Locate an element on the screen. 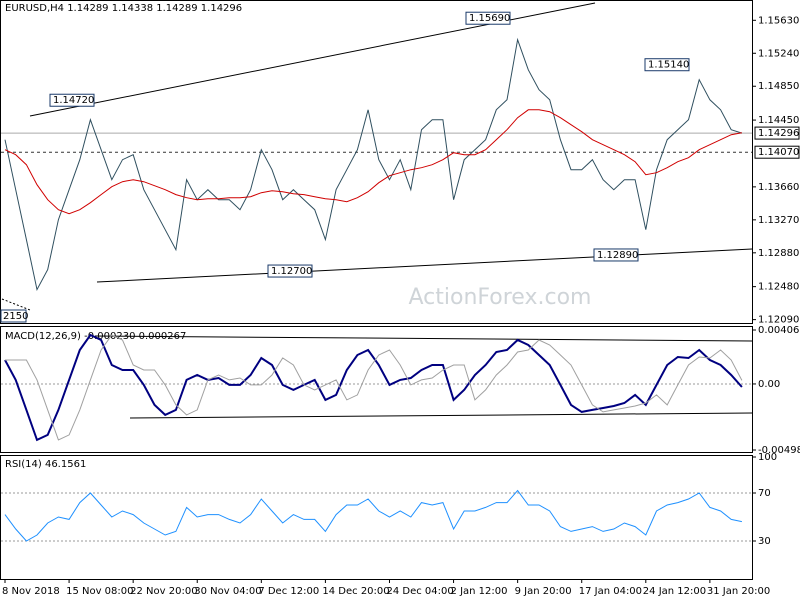 The height and width of the screenshot is (600, 800). x-tick-label: 24 Dec 04:00 is located at coordinates (419, 591).